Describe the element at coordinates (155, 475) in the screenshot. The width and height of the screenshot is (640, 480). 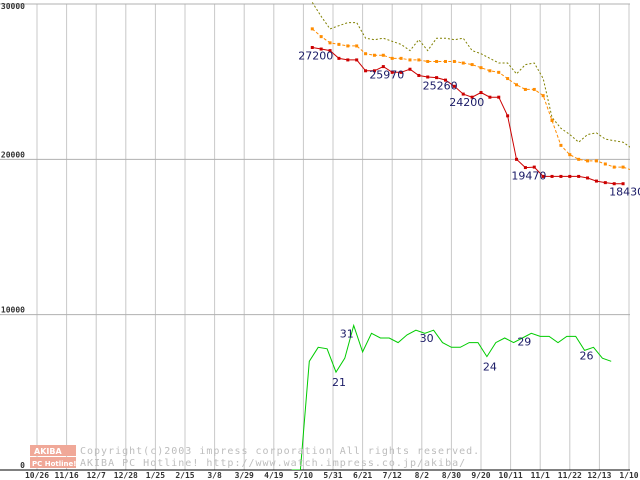
I see `x-tick-label: 1/25` at that location.